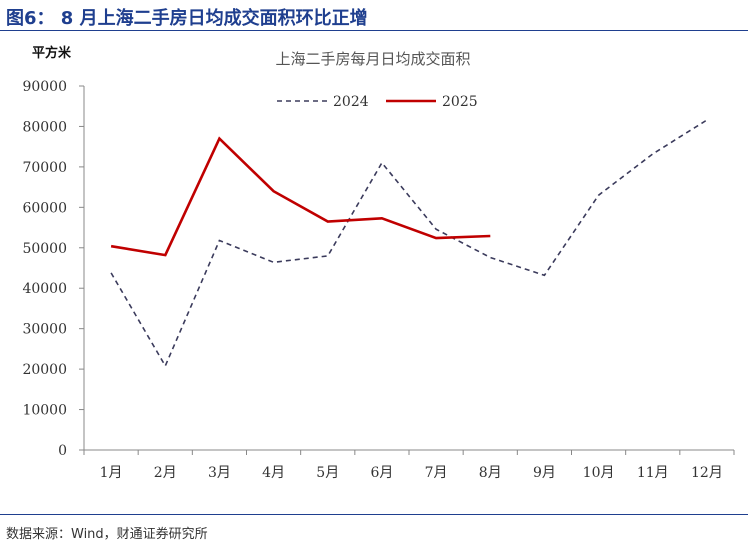 The width and height of the screenshot is (748, 547). Describe the element at coordinates (107, 534) in the screenshot. I see `source-note: 数据来源：Wind，财通证券研究所` at that location.